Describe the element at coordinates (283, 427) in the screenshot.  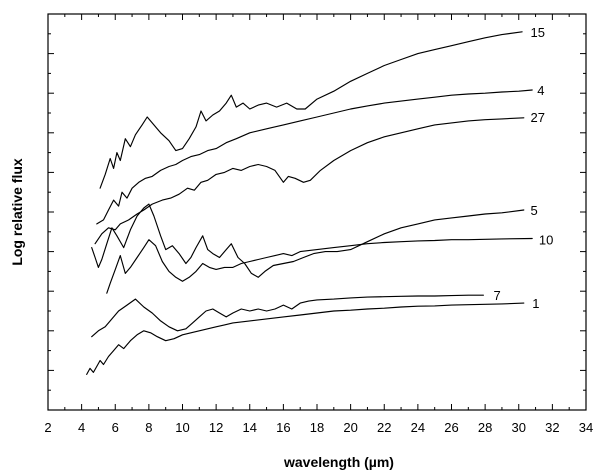
I see `x-tick-label: 16` at that location.